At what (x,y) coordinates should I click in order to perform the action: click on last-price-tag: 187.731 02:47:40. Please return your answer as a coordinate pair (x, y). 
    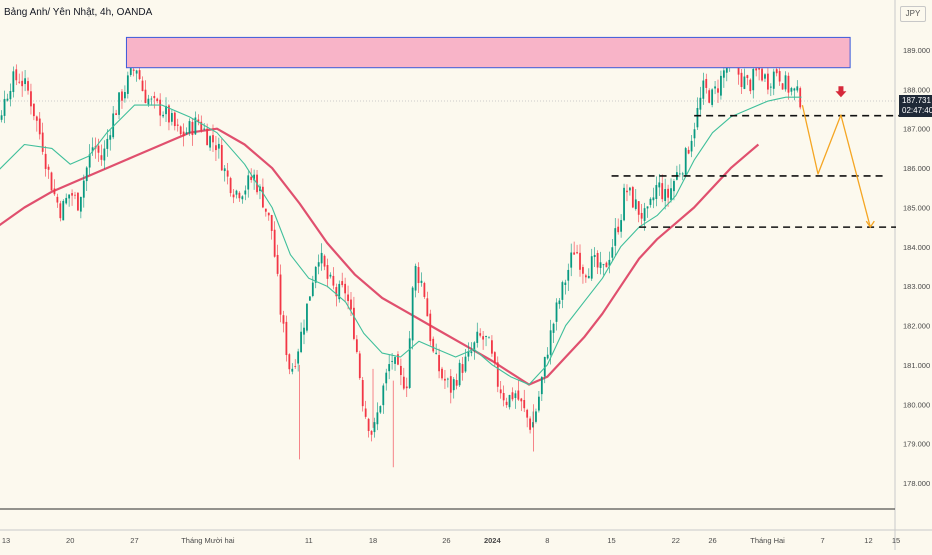
    Looking at the image, I should click on (915, 106).